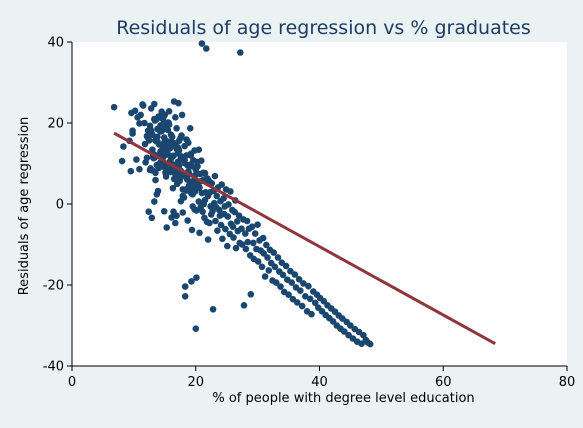 The height and width of the screenshot is (428, 583). I want to click on y-tick-label: -40, so click(53, 367).